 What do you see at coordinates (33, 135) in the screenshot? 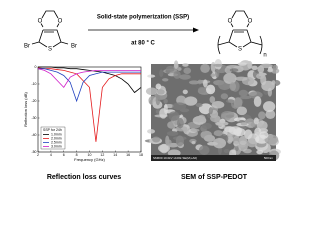
I see `y-tick-label: -40` at bounding box center [33, 135].